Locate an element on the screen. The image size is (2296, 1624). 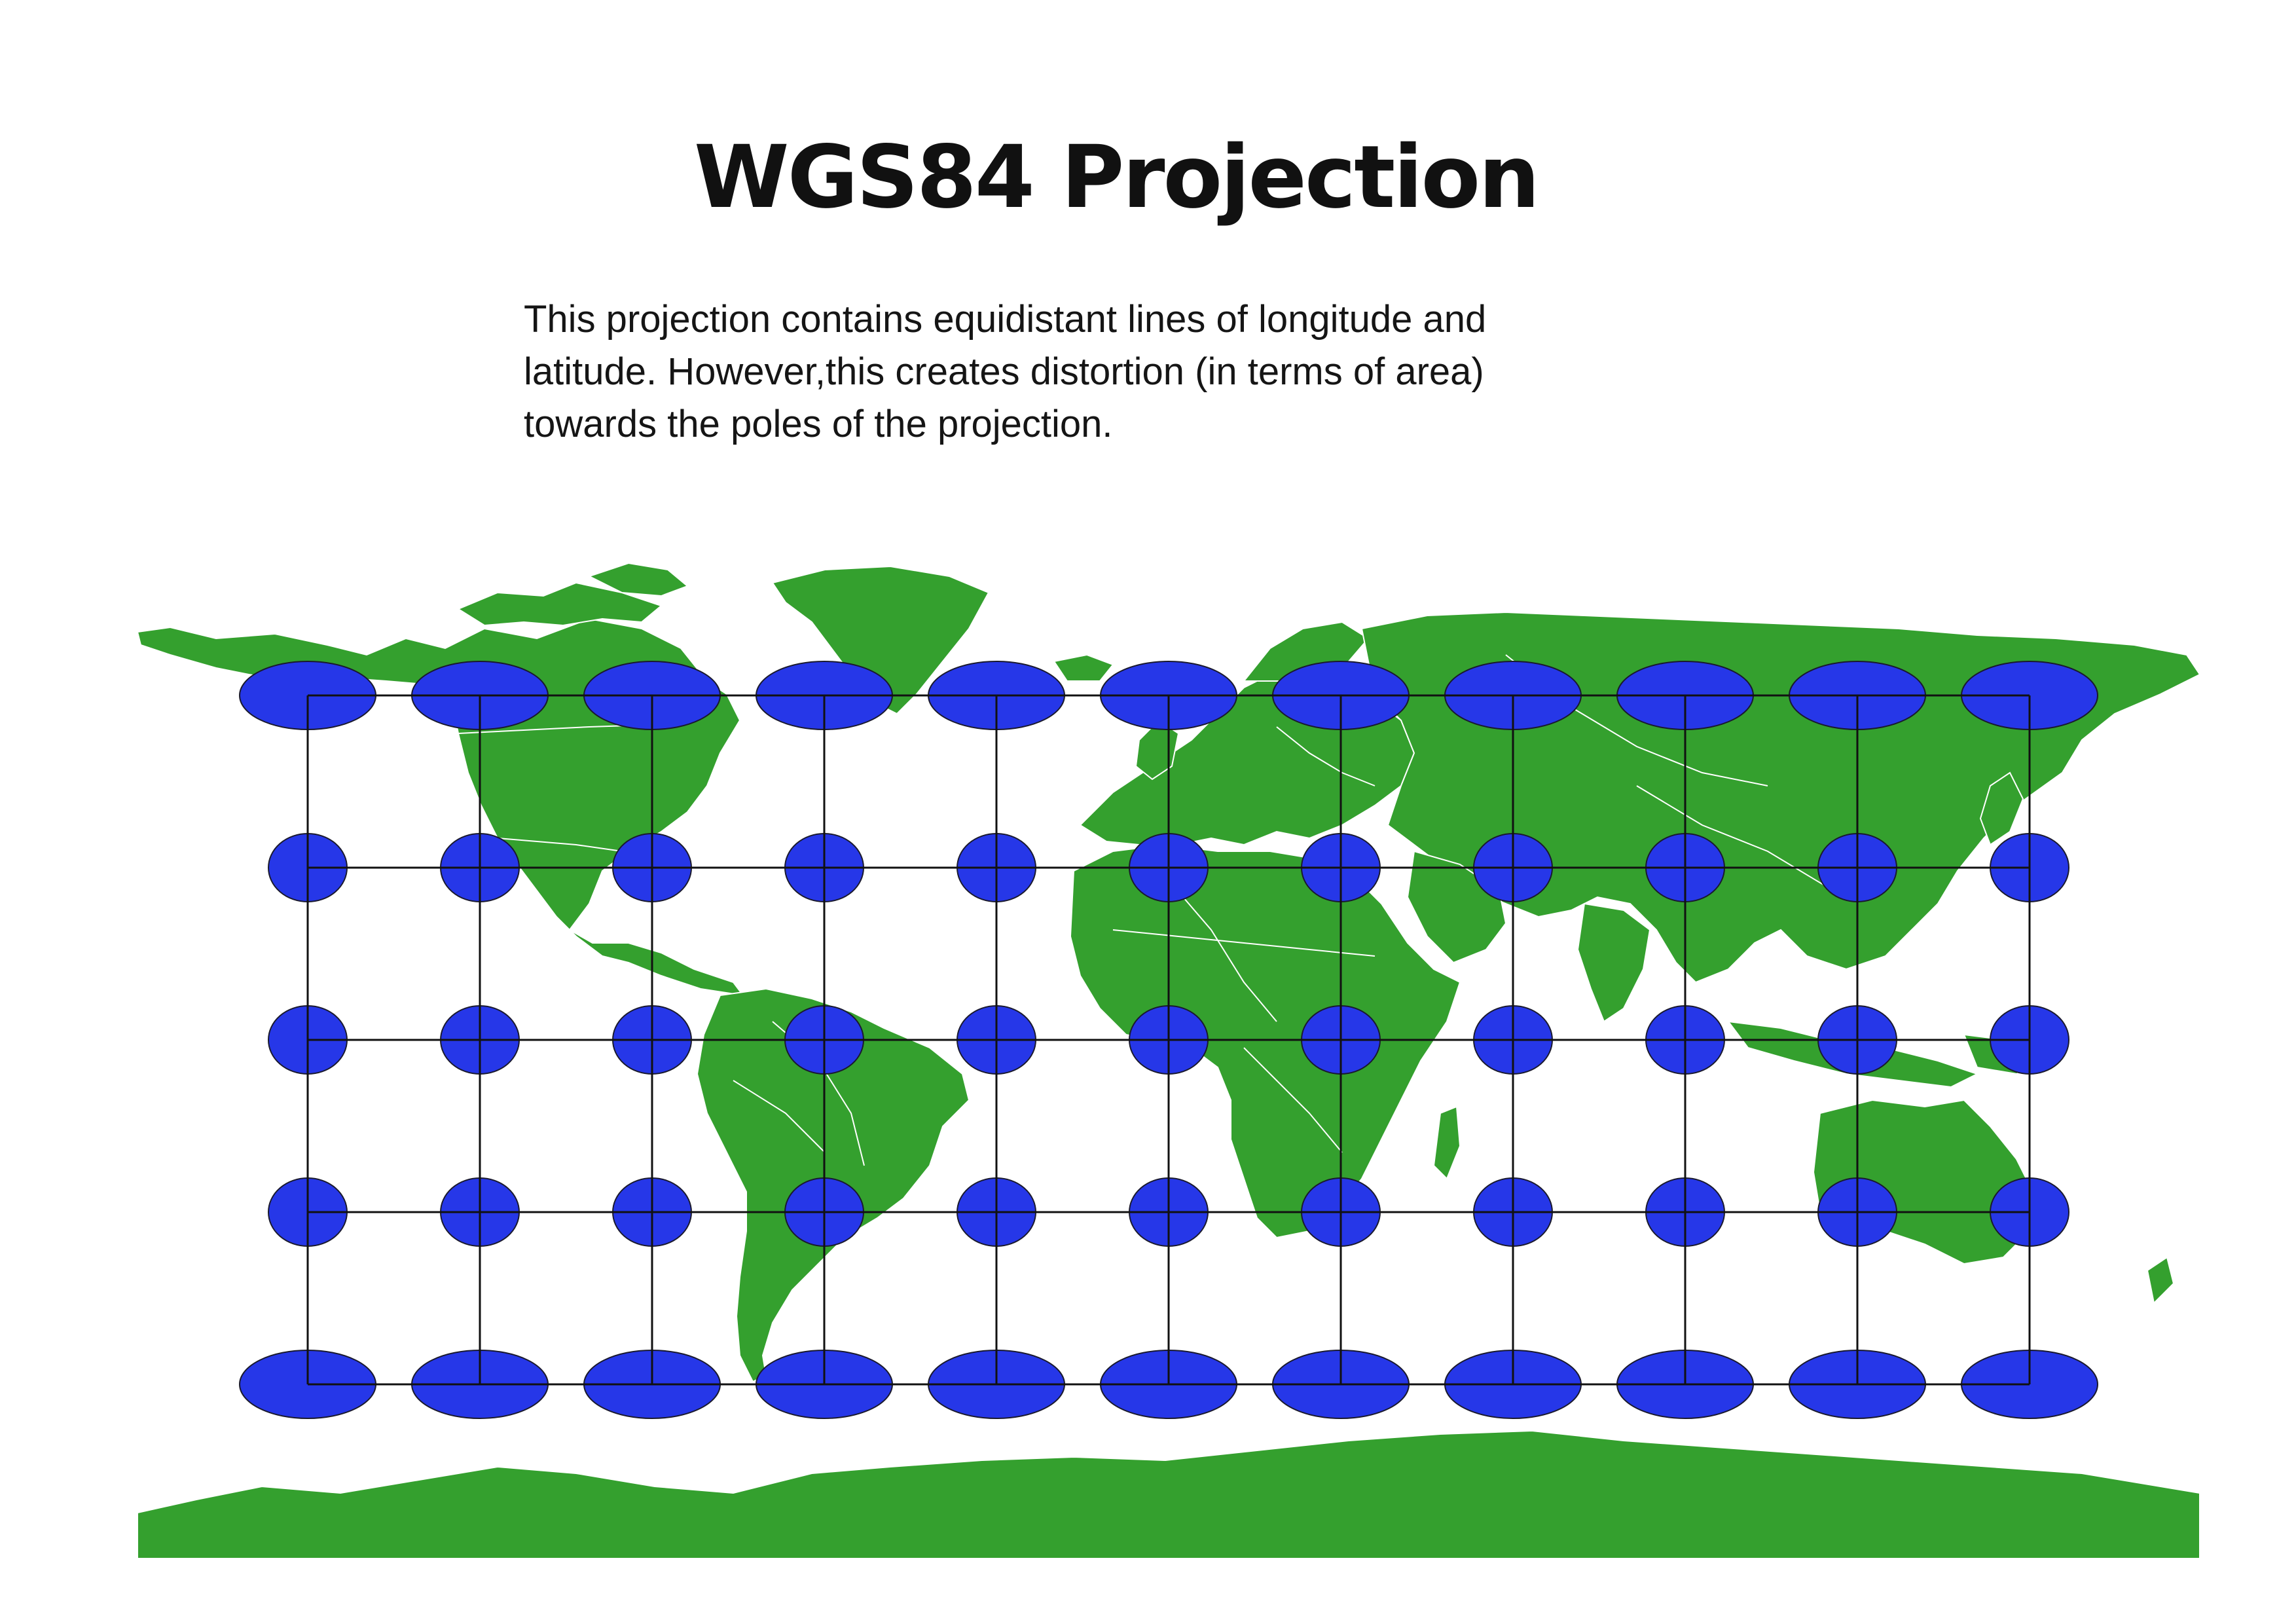
page-title: WGS84 Projection is located at coordinates (1117, 177).